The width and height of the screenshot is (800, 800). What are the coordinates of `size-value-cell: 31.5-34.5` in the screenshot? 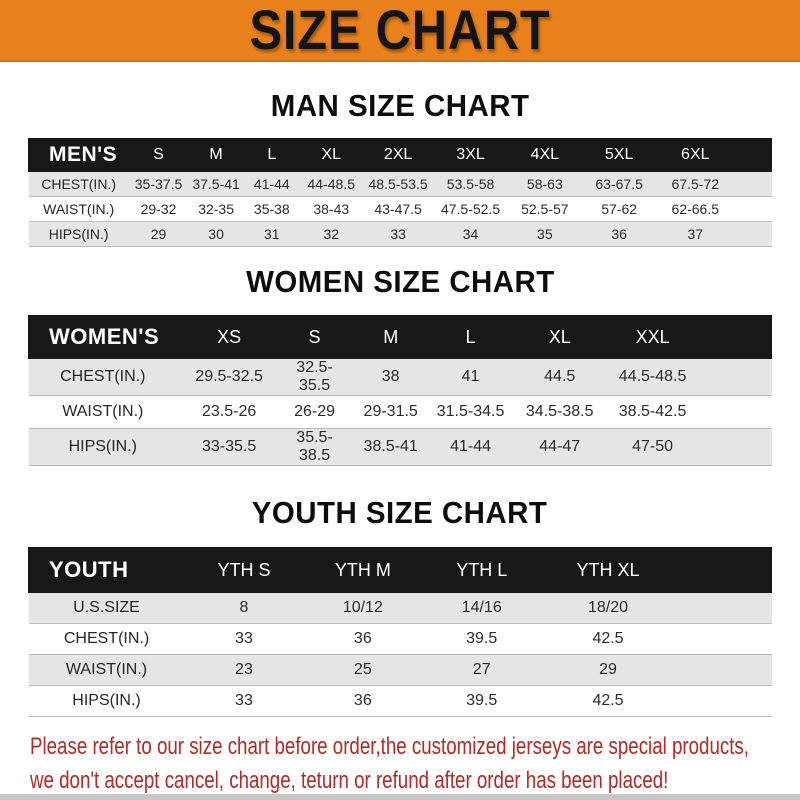 It's located at (470, 411).